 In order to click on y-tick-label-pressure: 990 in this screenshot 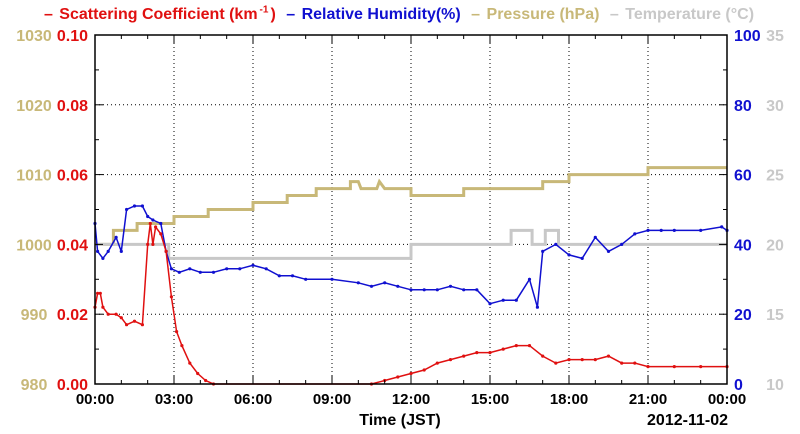, I will do `click(34, 315)`.